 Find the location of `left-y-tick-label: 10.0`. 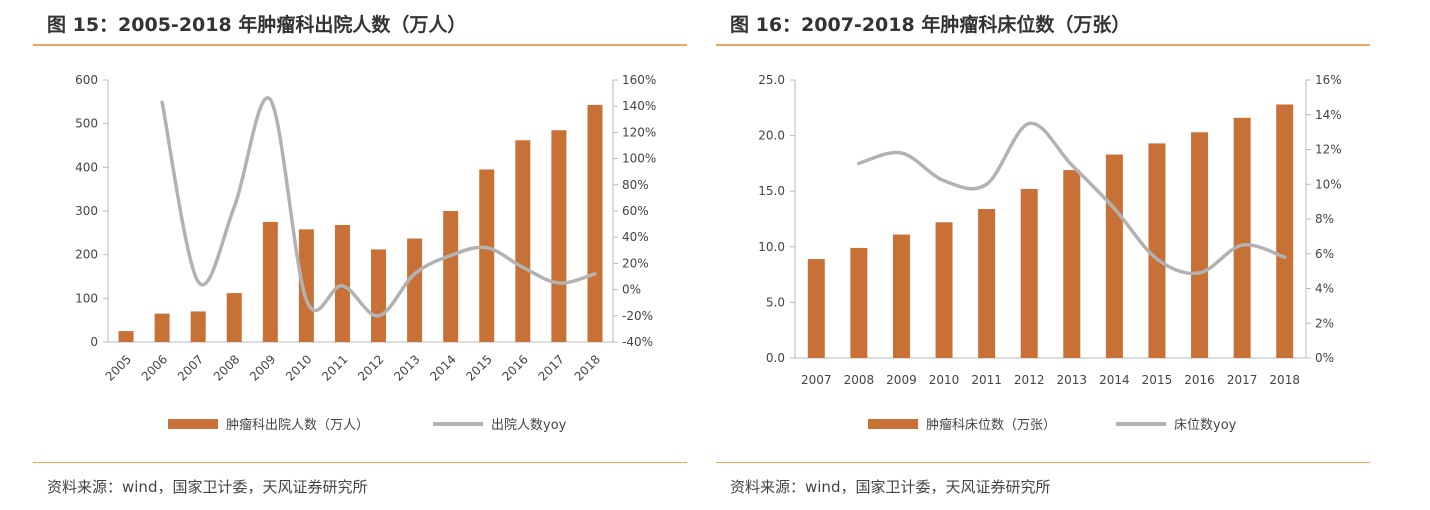

left-y-tick-label: 10.0 is located at coordinates (771, 247).